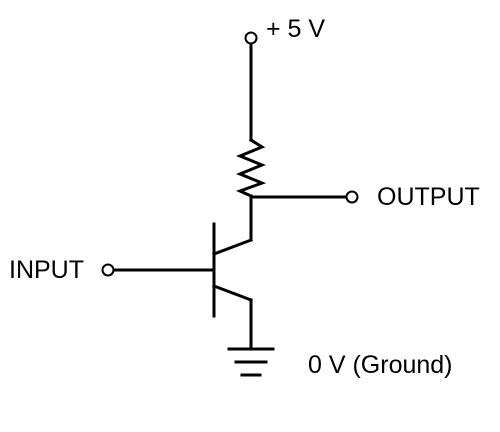 The image size is (500, 432). What do you see at coordinates (108, 270) in the screenshot?
I see `input-terminal` at bounding box center [108, 270].